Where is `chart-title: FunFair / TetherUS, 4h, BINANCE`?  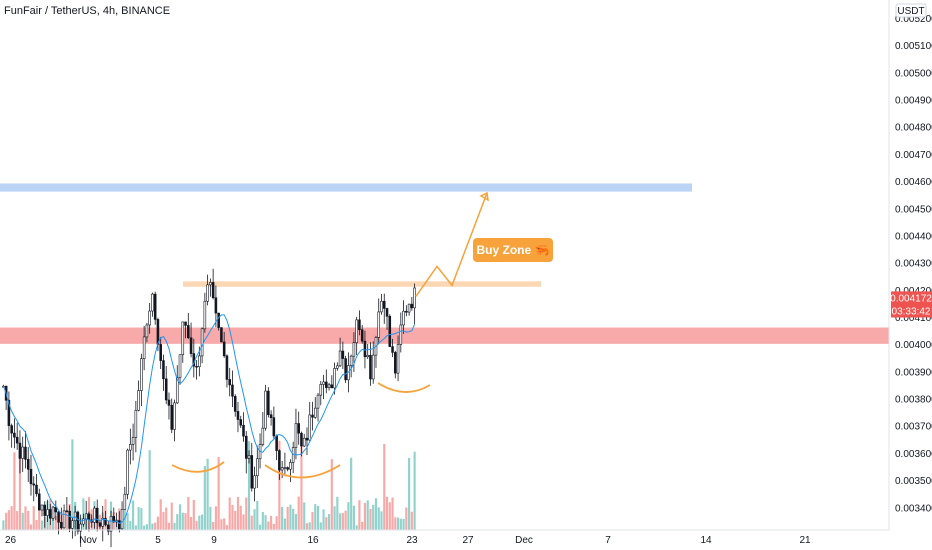
chart-title: FunFair / TetherUS, 4h, BINANCE is located at coordinates (87, 11).